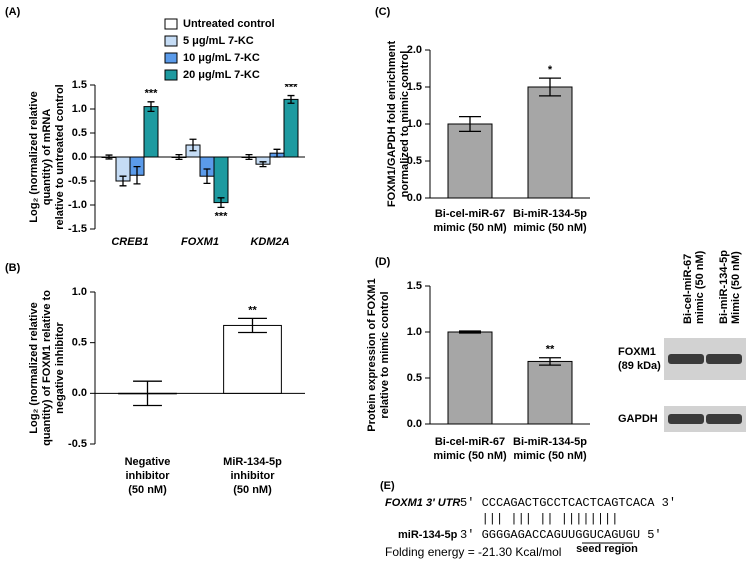 This screenshot has height=562, width=752. What do you see at coordinates (218, 41) in the screenshot?
I see `legend-label: 5 μg/mL 7-KC` at bounding box center [218, 41].